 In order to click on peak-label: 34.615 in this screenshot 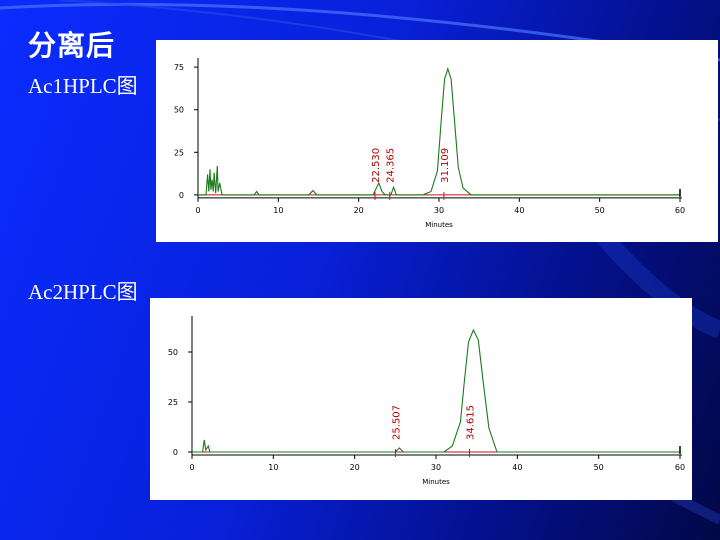, I will do `click(471, 422)`.